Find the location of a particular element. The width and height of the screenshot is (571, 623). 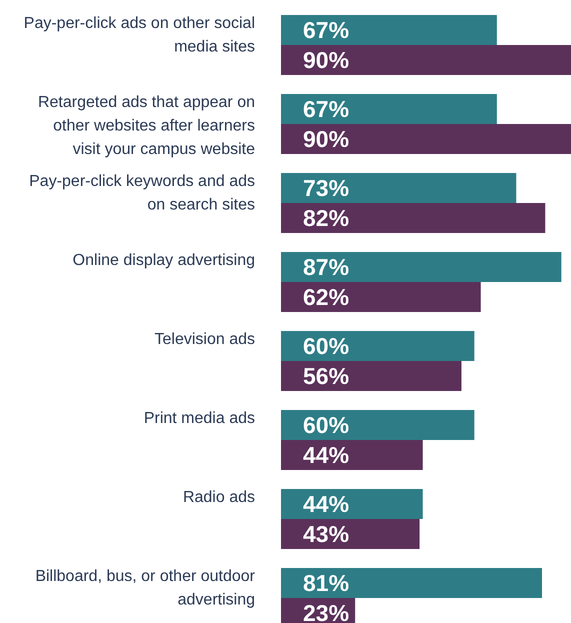

data-label: 23% is located at coordinates (326, 611).